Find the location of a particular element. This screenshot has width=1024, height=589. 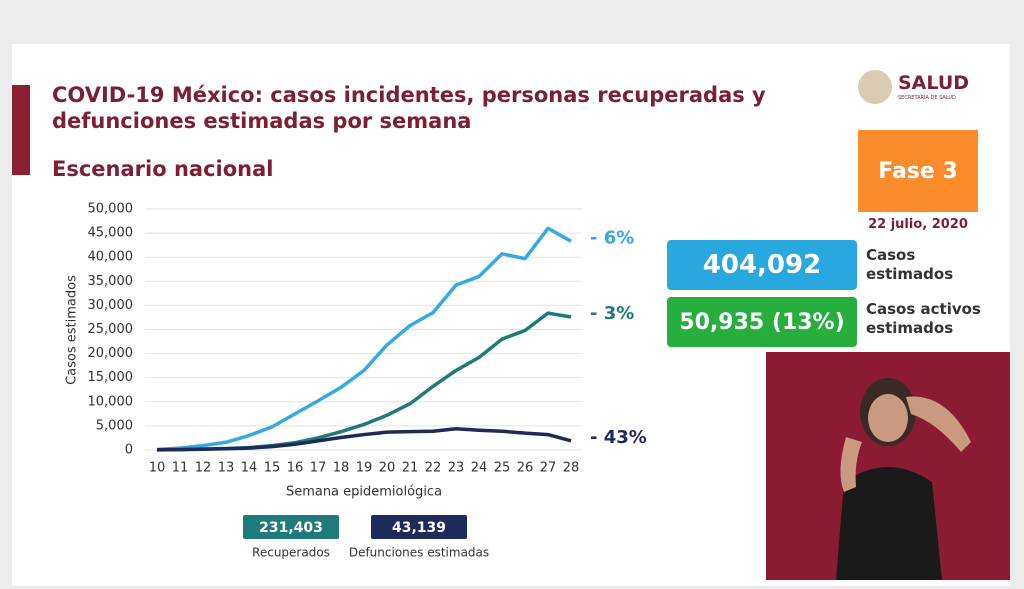

y-tick-label: 40,000 is located at coordinates (111, 257).